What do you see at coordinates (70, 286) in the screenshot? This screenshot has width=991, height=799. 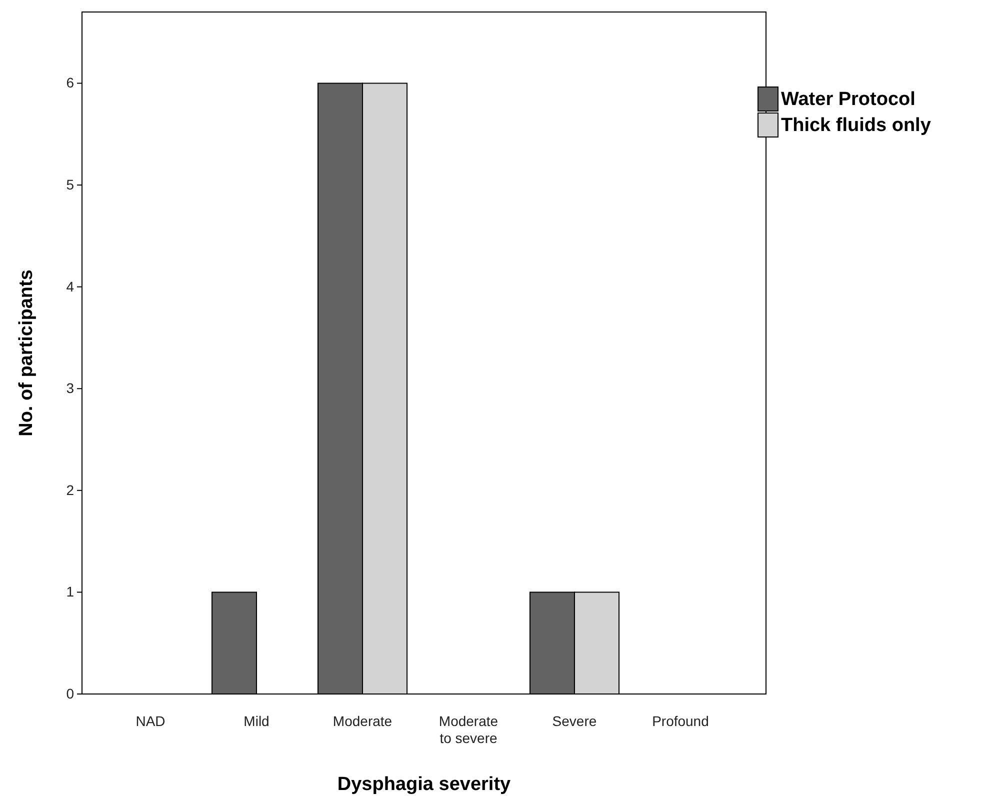 I see `y-tick-label: 4` at bounding box center [70, 286].